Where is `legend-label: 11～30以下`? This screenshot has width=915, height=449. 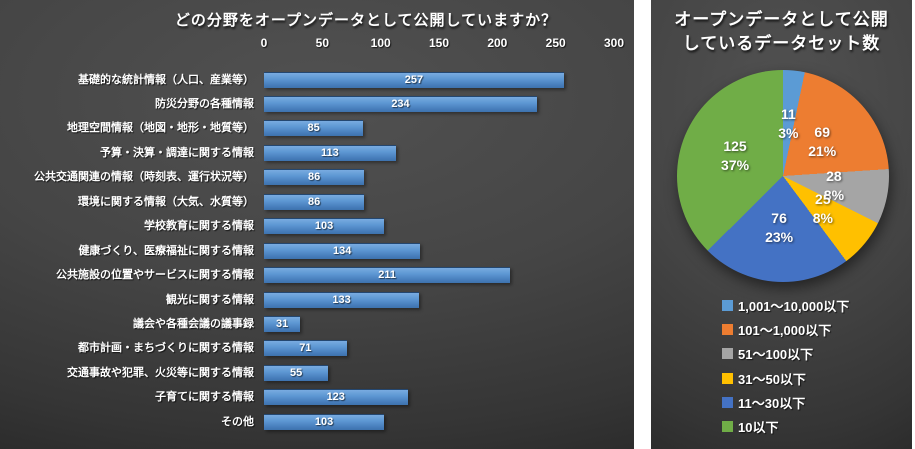
legend-label: 11～30以下 is located at coordinates (772, 403).